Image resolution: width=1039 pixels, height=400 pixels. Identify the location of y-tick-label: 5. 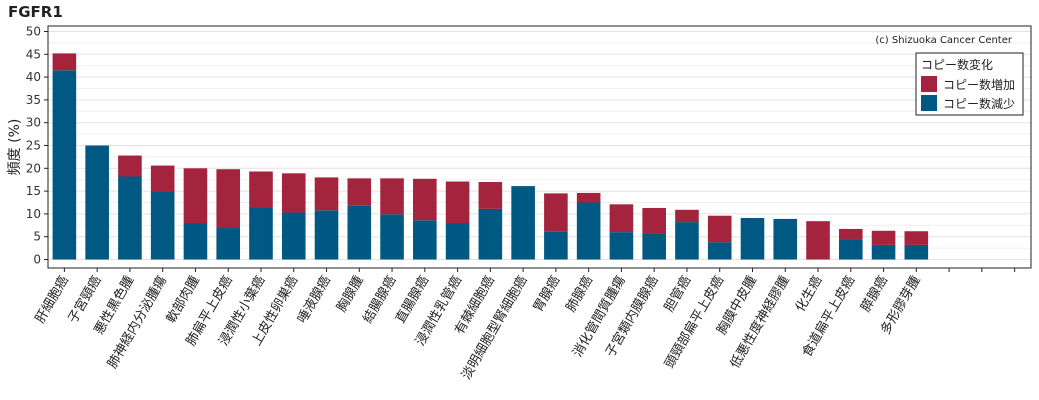
(37, 237).